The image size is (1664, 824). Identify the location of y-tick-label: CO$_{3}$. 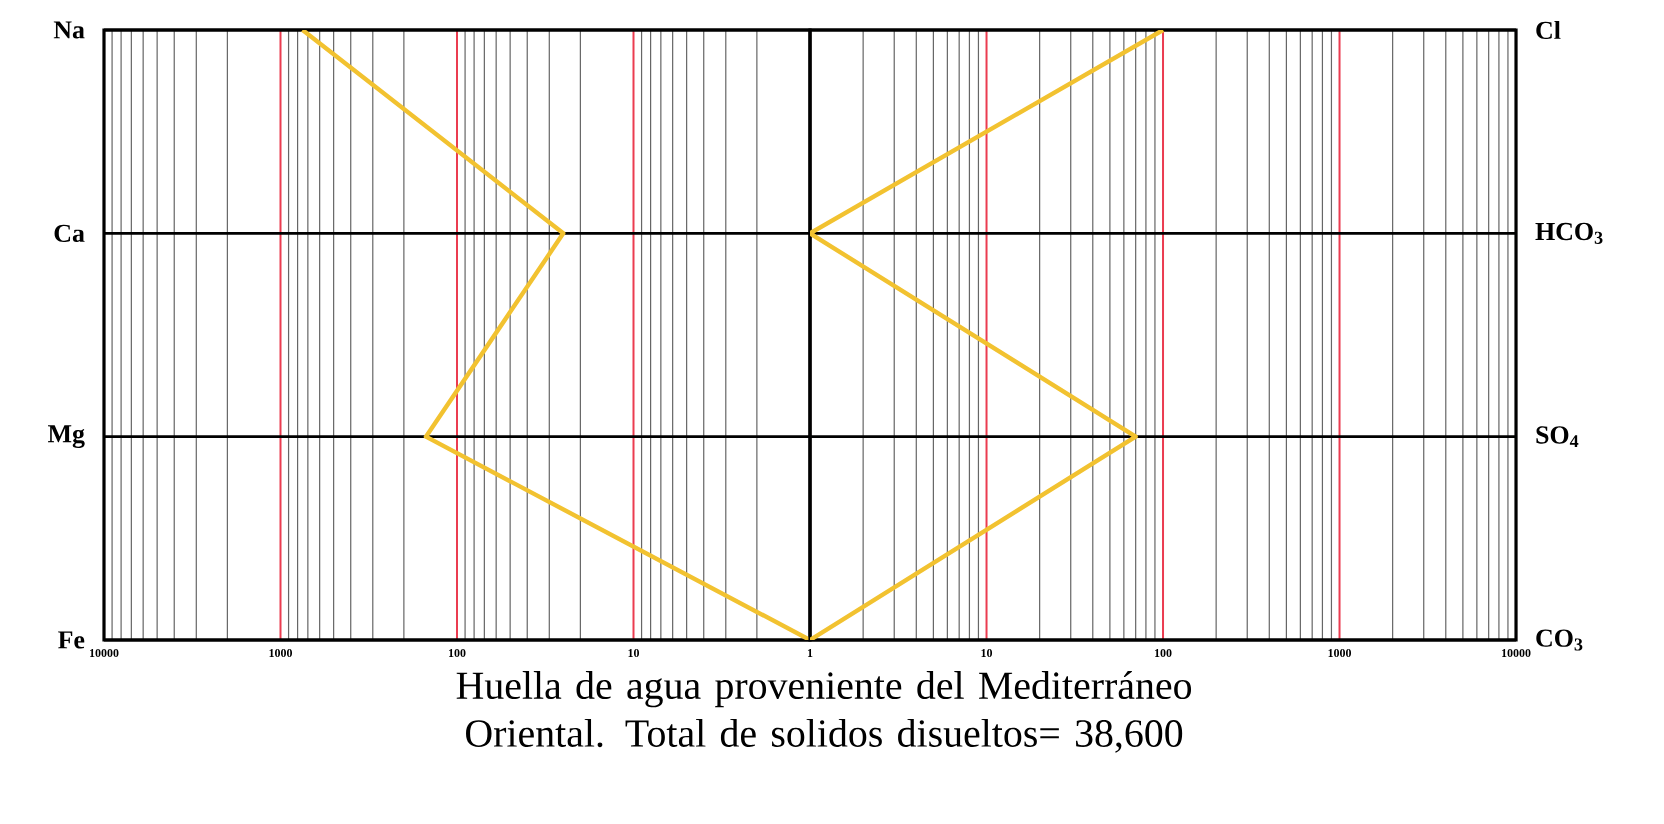
(1559, 640).